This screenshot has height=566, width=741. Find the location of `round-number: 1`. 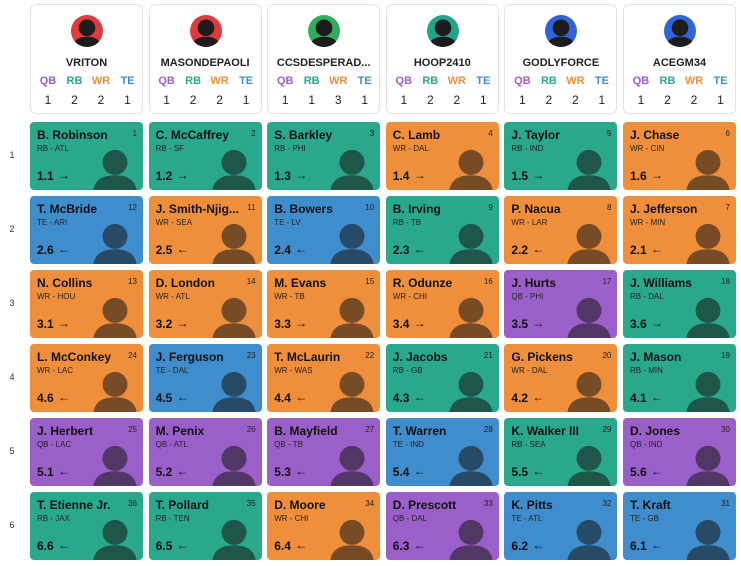

round-number: 1 is located at coordinates (12, 155).